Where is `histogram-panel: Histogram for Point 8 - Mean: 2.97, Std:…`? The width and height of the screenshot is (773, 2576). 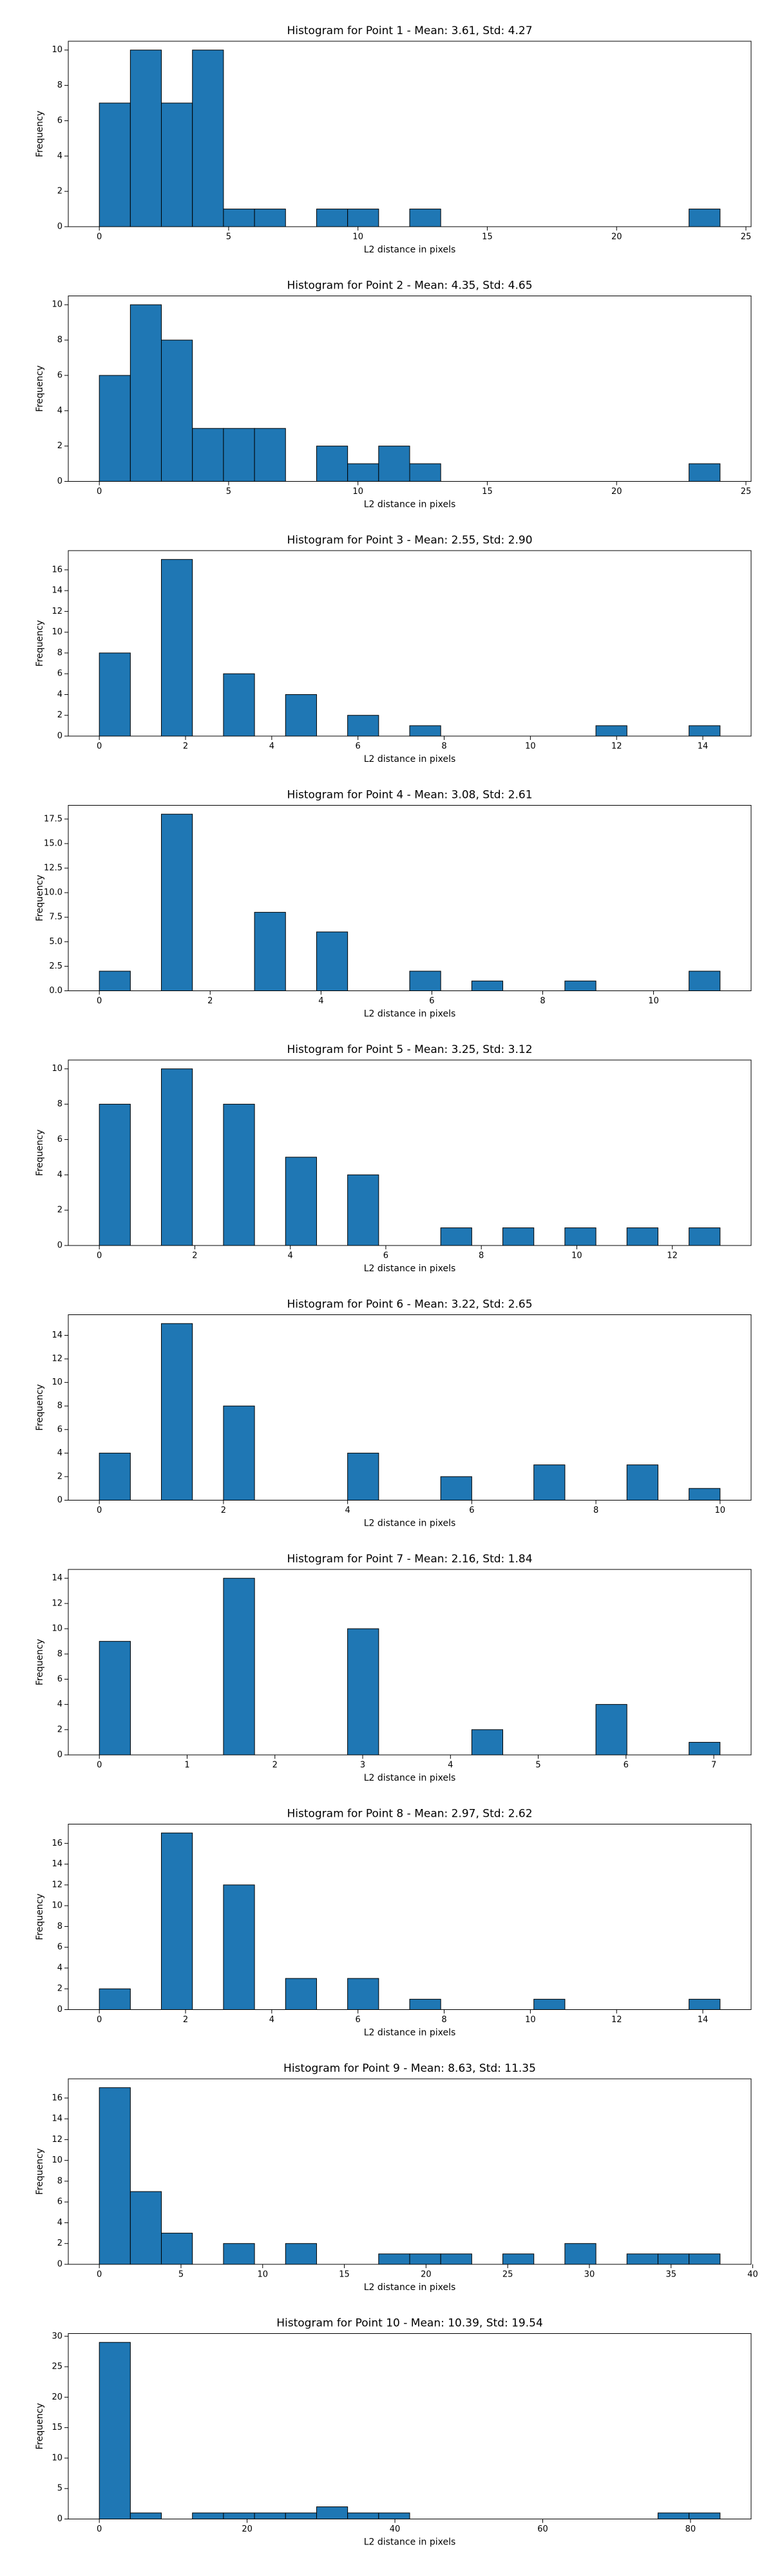
histogram-panel: Histogram for Point 8 - Mean: 2.97, Std:… is located at coordinates (393, 1923).